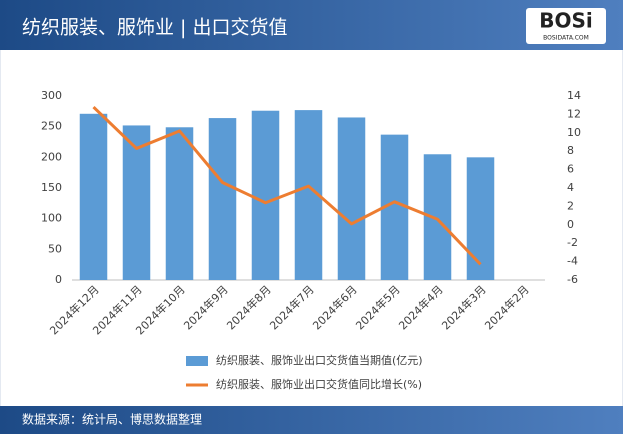 The height and width of the screenshot is (434, 623). What do you see at coordinates (55, 248) in the screenshot?
I see `y-tick-label: 50` at bounding box center [55, 248].